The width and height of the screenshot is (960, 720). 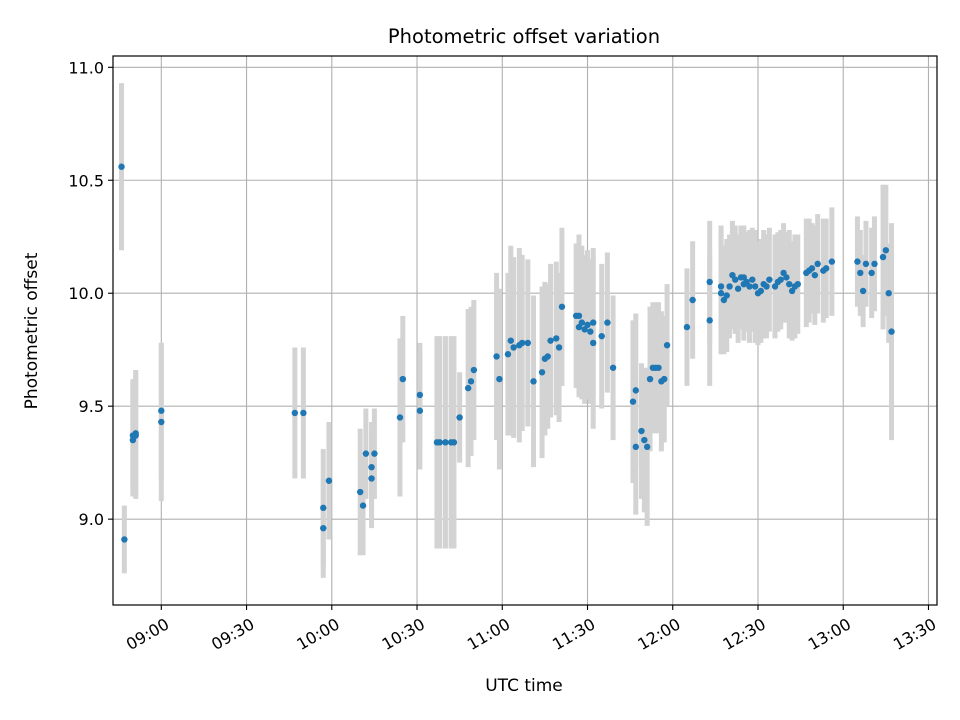 I want to click on x-tick-label: 11:30, so click(x=573, y=634).